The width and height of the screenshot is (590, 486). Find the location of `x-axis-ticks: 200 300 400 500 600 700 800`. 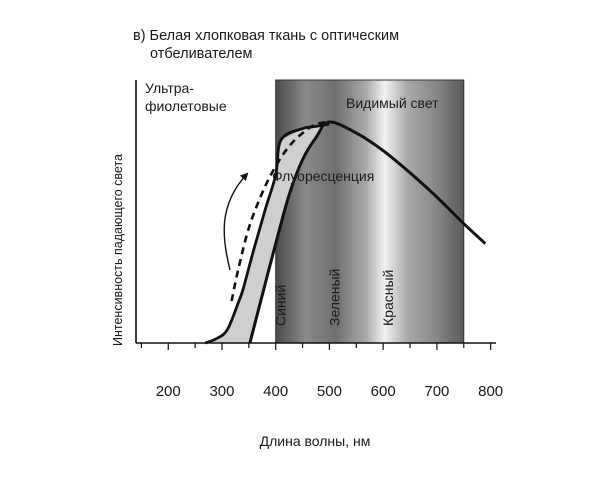

x-axis-ticks: 200 300 400 500 600 700 800 is located at coordinates (321, 371).